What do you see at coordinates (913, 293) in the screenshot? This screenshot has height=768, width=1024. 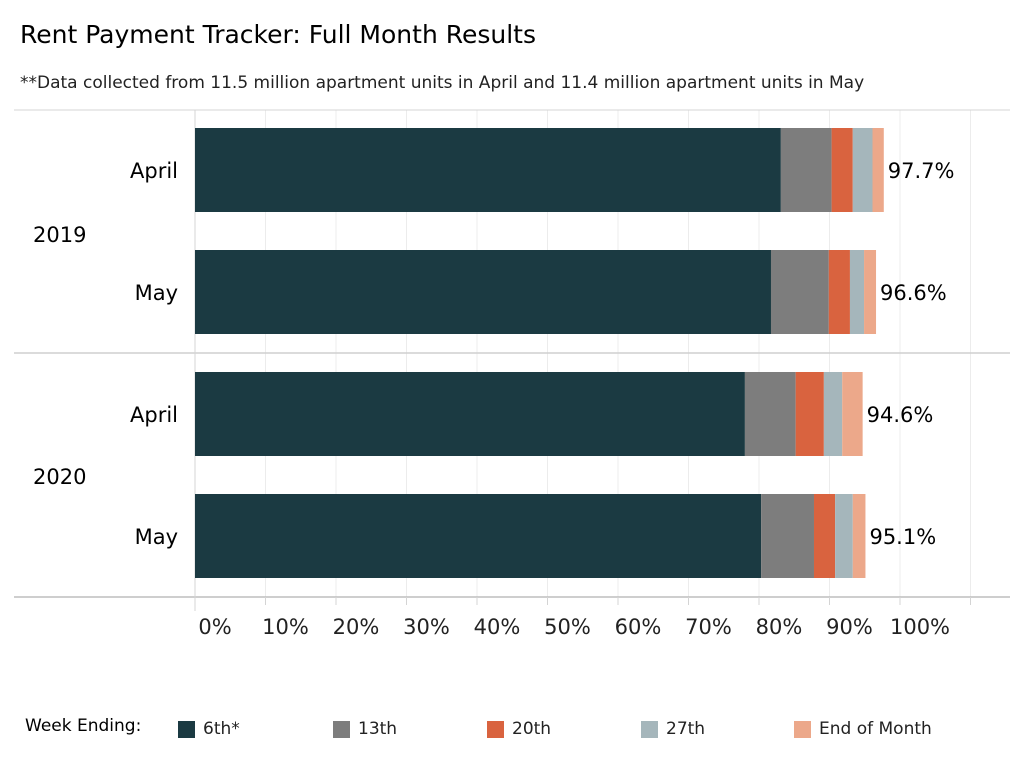 I see `bar-total-label: 96.6%` at bounding box center [913, 293].